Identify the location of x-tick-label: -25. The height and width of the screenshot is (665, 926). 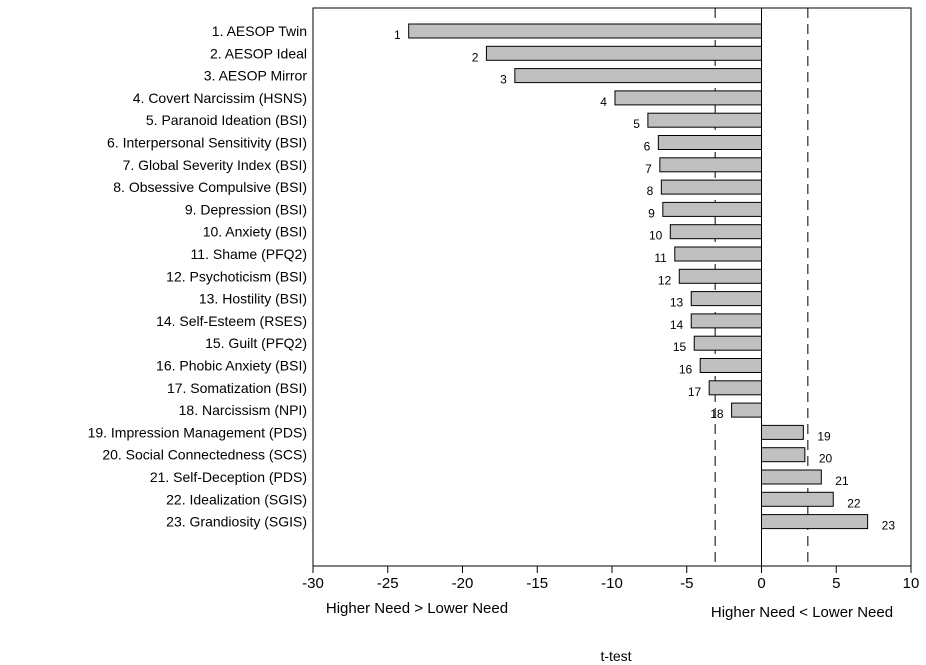
(388, 583).